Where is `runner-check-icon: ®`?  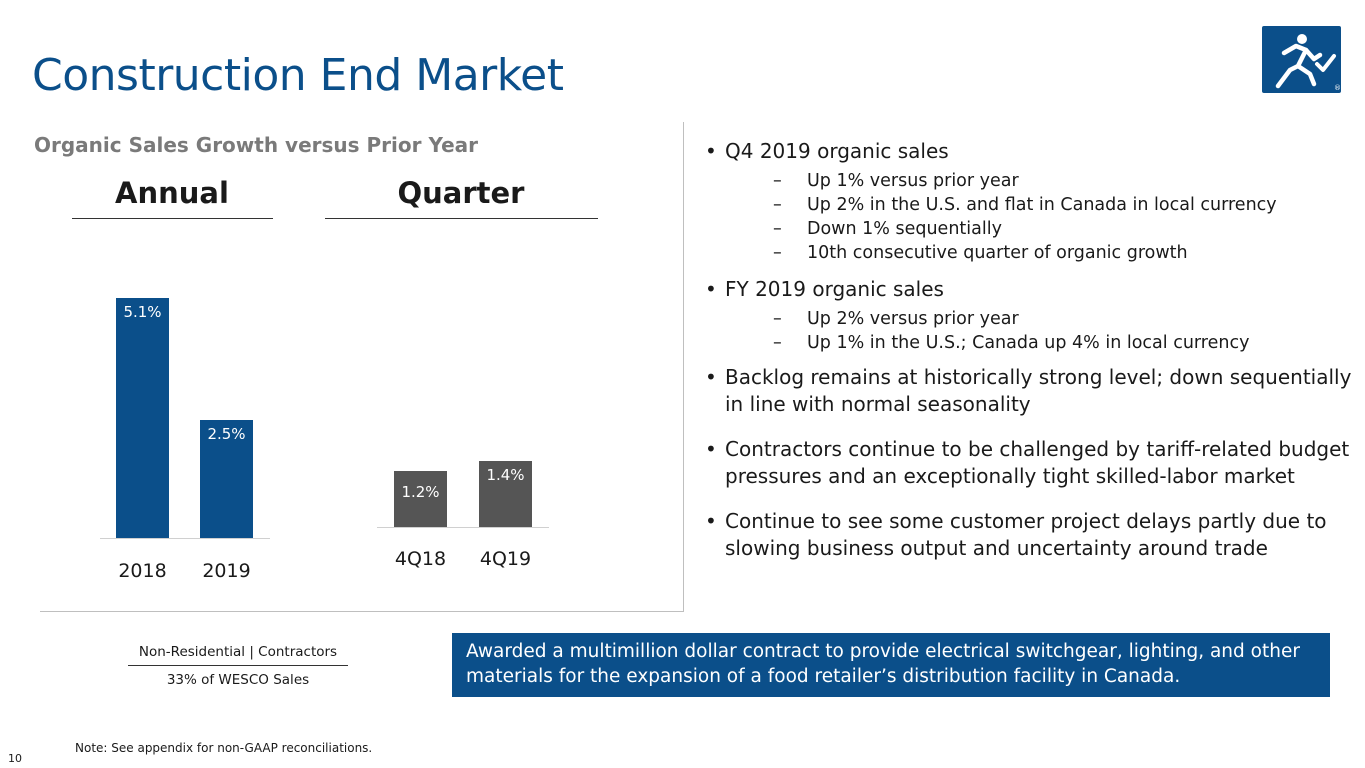
runner-check-icon: ® is located at coordinates (1308, 63).